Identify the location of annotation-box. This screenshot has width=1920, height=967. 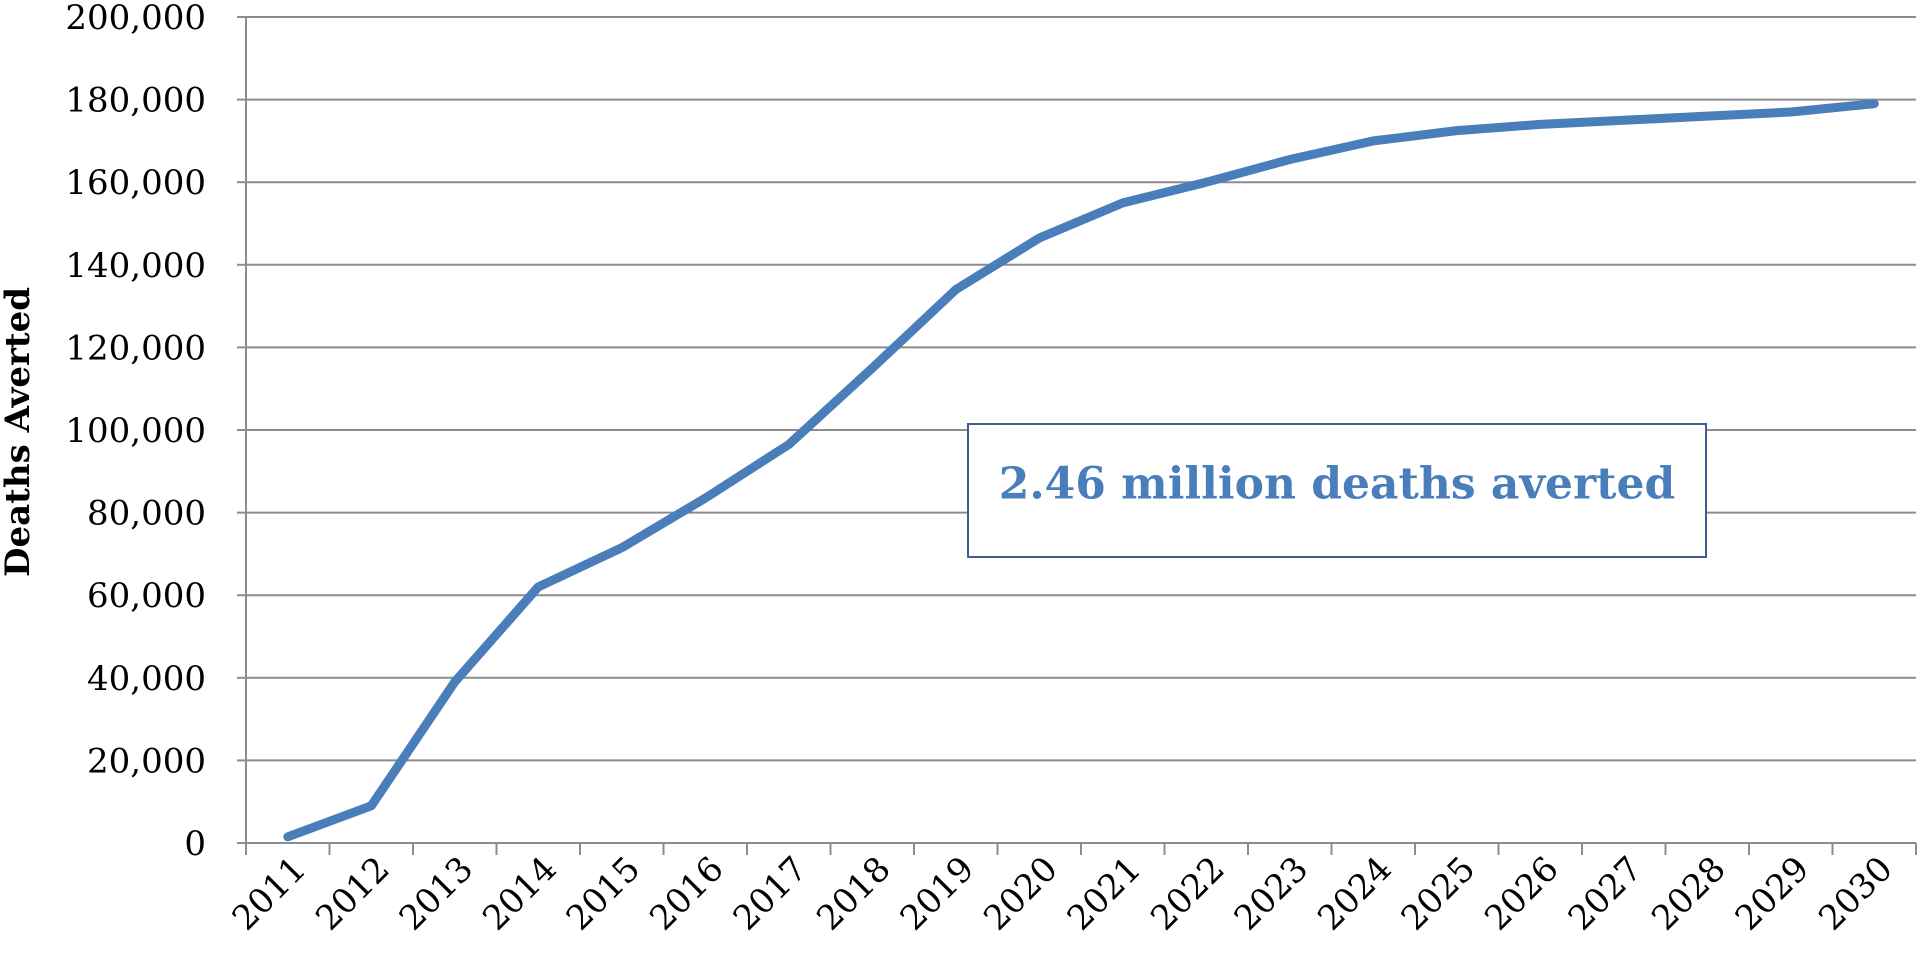
(1337, 490).